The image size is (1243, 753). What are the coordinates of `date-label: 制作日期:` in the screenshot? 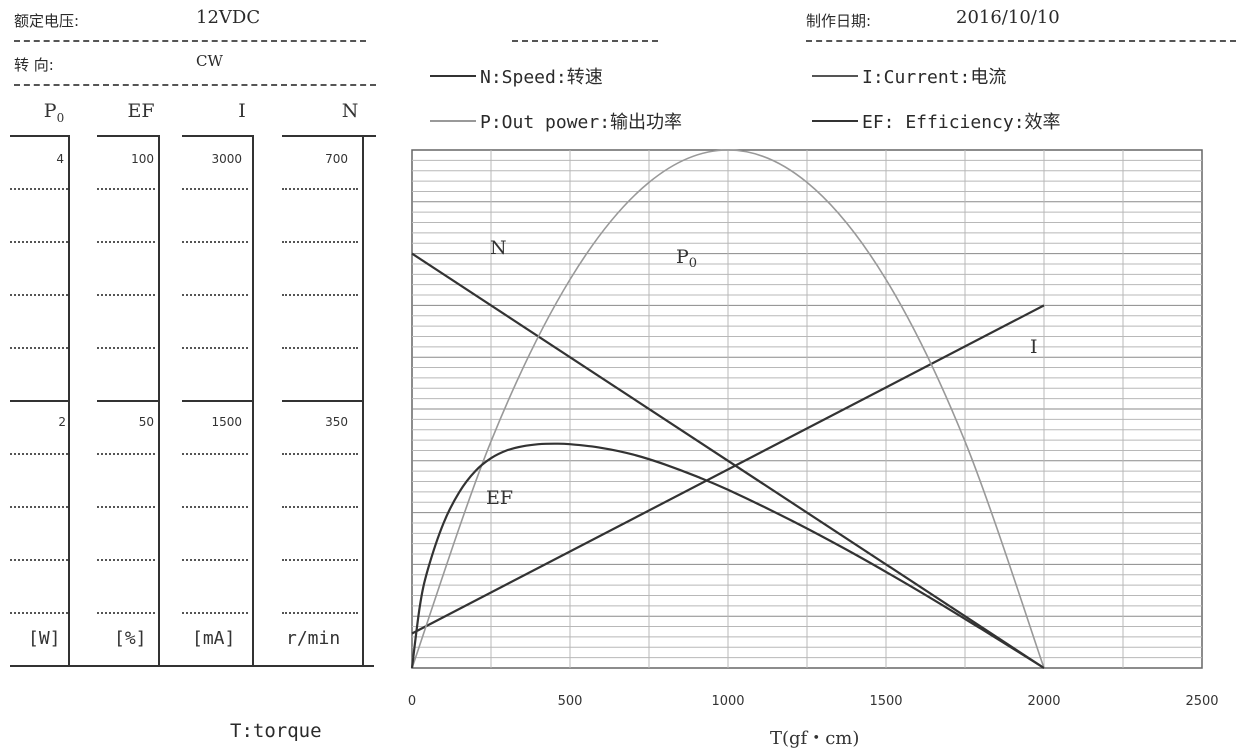 It's located at (839, 21).